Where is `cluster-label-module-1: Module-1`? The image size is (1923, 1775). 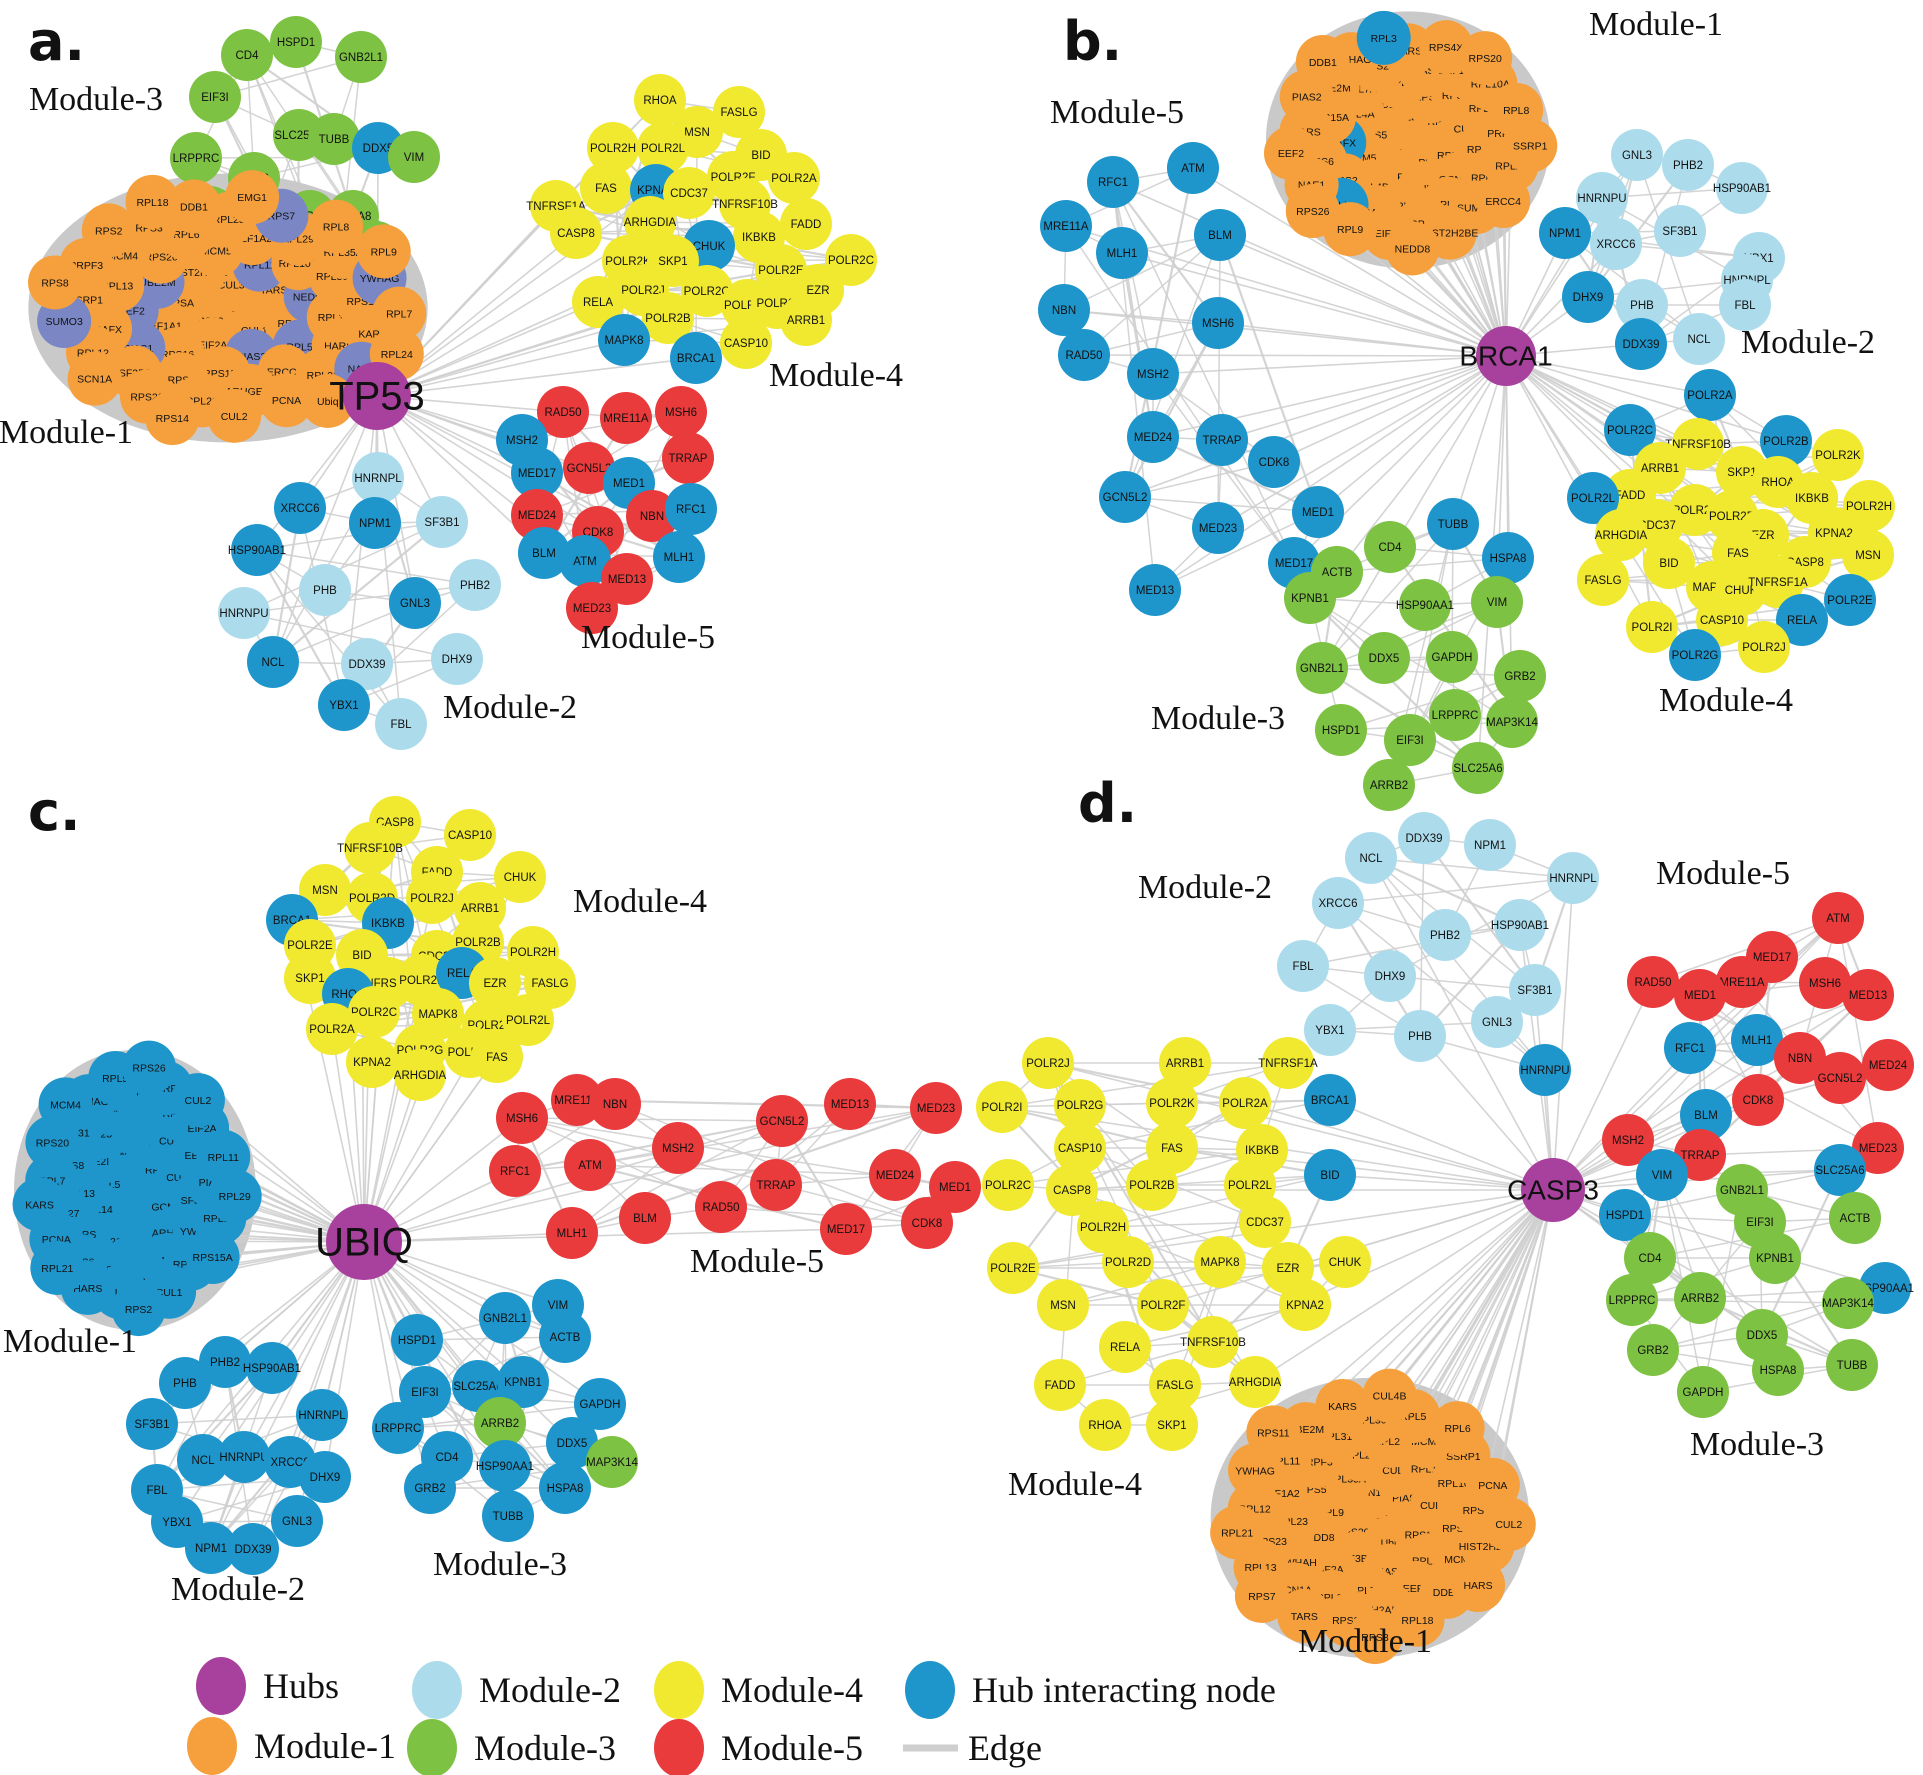 cluster-label-module-1: Module-1 is located at coordinates (70, 1341).